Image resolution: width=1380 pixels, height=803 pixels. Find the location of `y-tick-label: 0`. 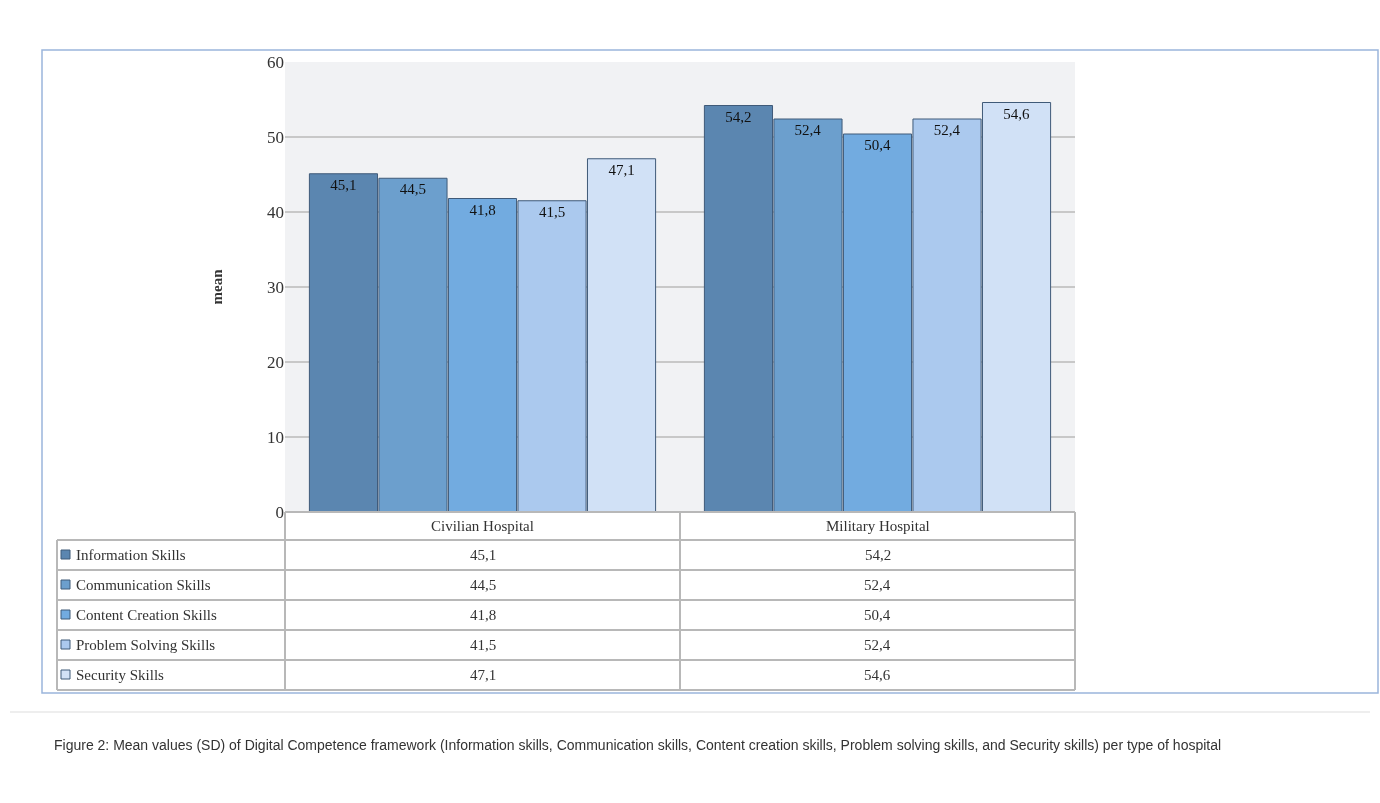

y-tick-label: 0 is located at coordinates (279, 512).